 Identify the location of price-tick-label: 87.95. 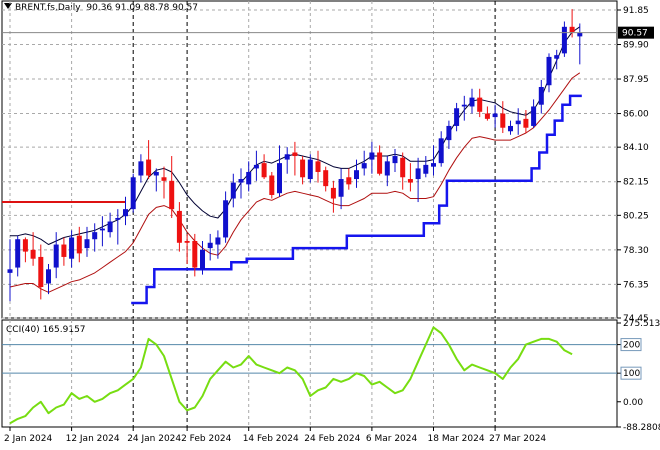
(636, 80).